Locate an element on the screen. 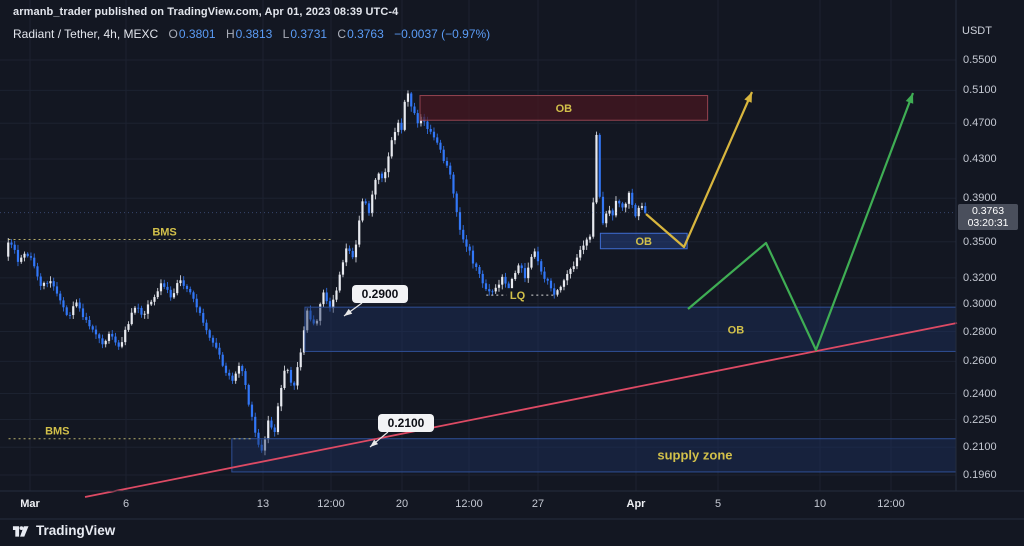 This screenshot has height=546, width=1024. supply-zone: supply zone is located at coordinates (594, 455).